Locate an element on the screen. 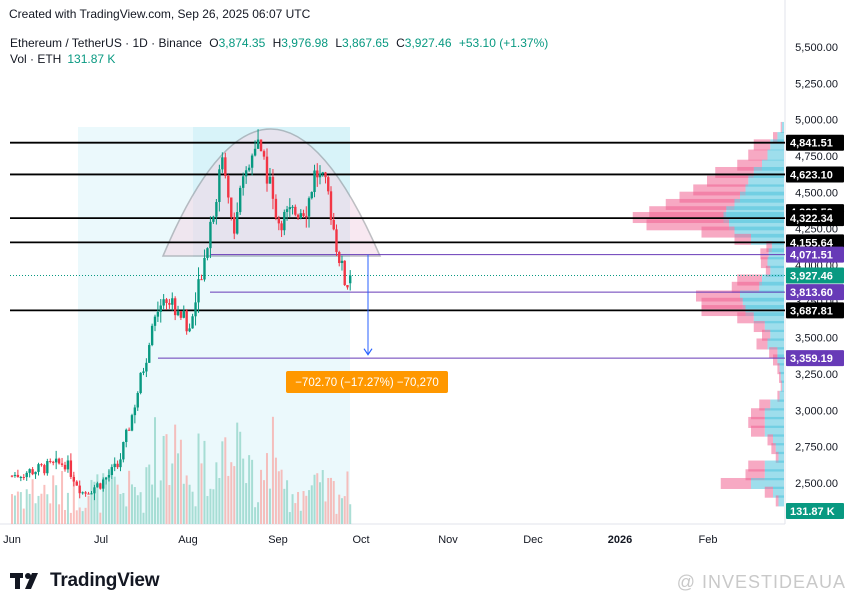  time-tick-label: Sep is located at coordinates (278, 540).